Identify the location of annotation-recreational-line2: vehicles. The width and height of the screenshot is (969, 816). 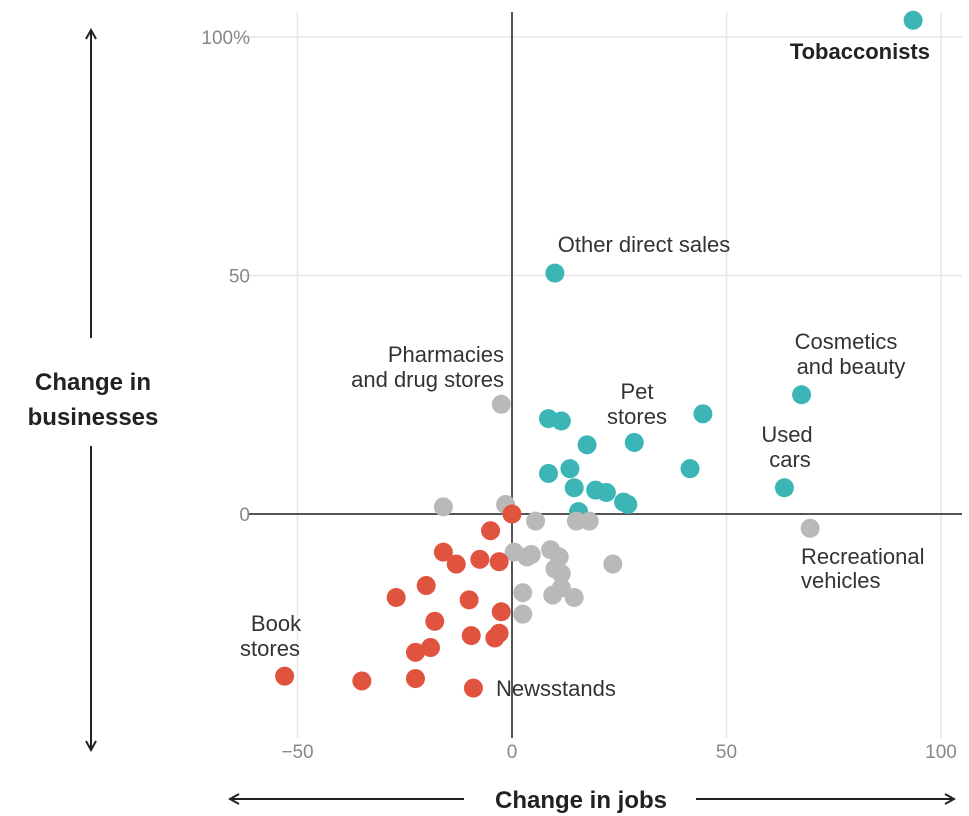
(840, 580).